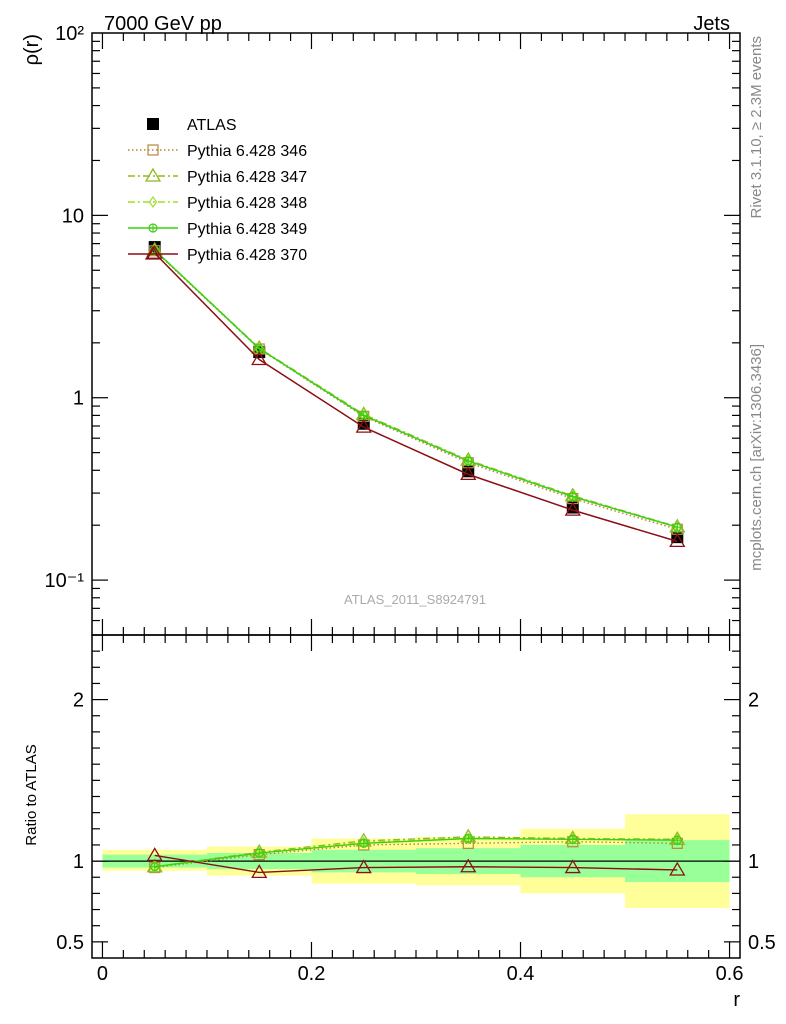  I want to click on ratio-ytick-label-left: 2, so click(78, 701).